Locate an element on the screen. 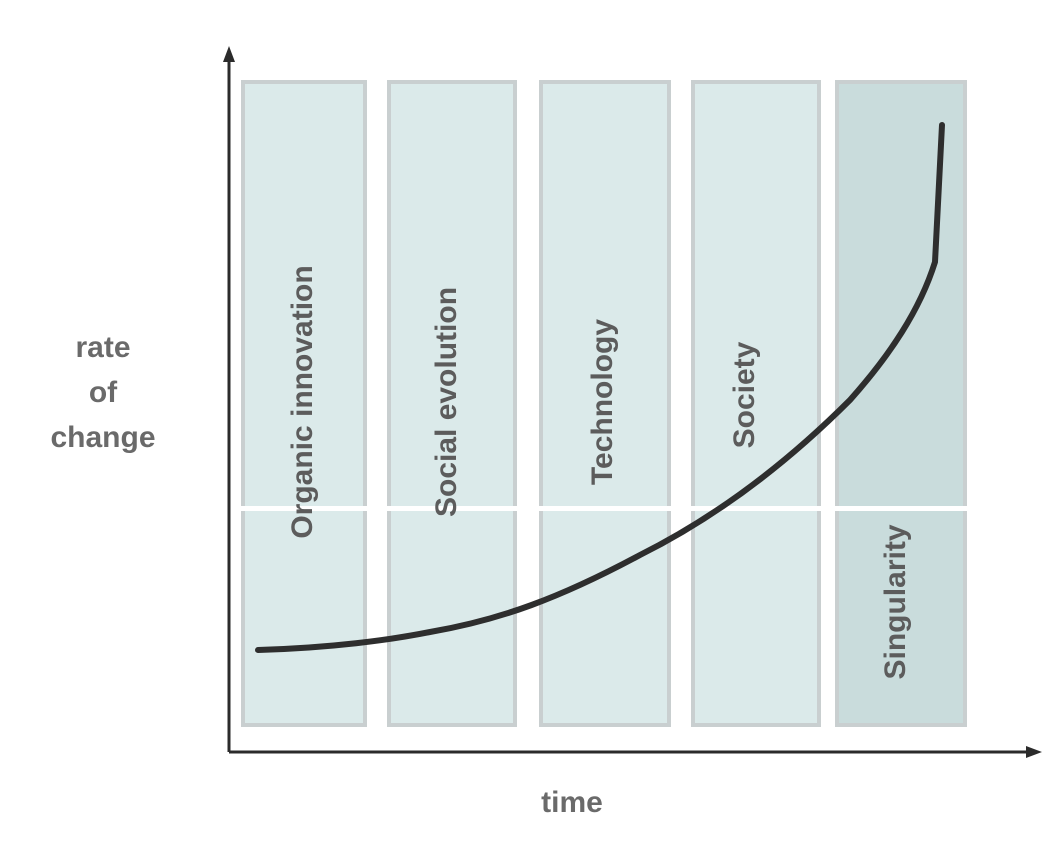 This screenshot has height=854, width=1048. phase-label-2: Social evolution is located at coordinates (446, 402).